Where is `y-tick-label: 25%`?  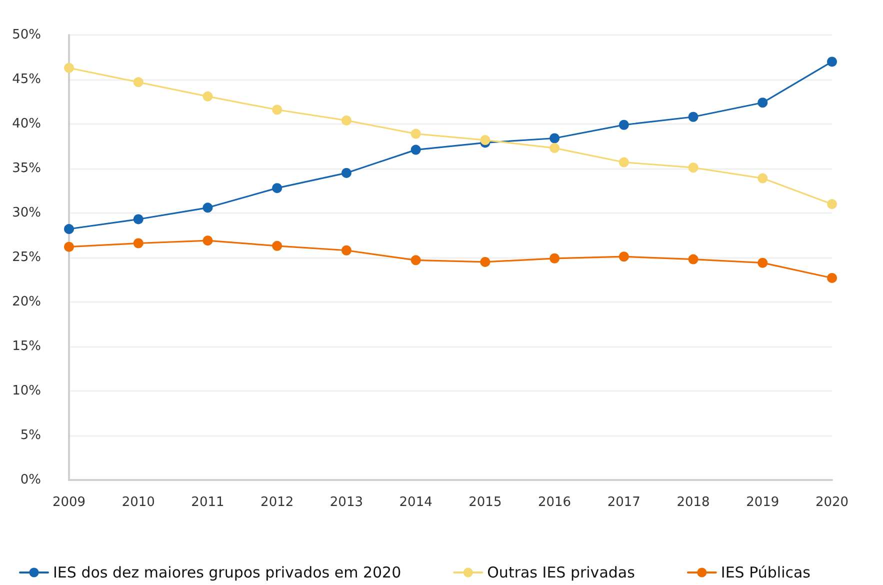 y-tick-label: 25% is located at coordinates (26, 257).